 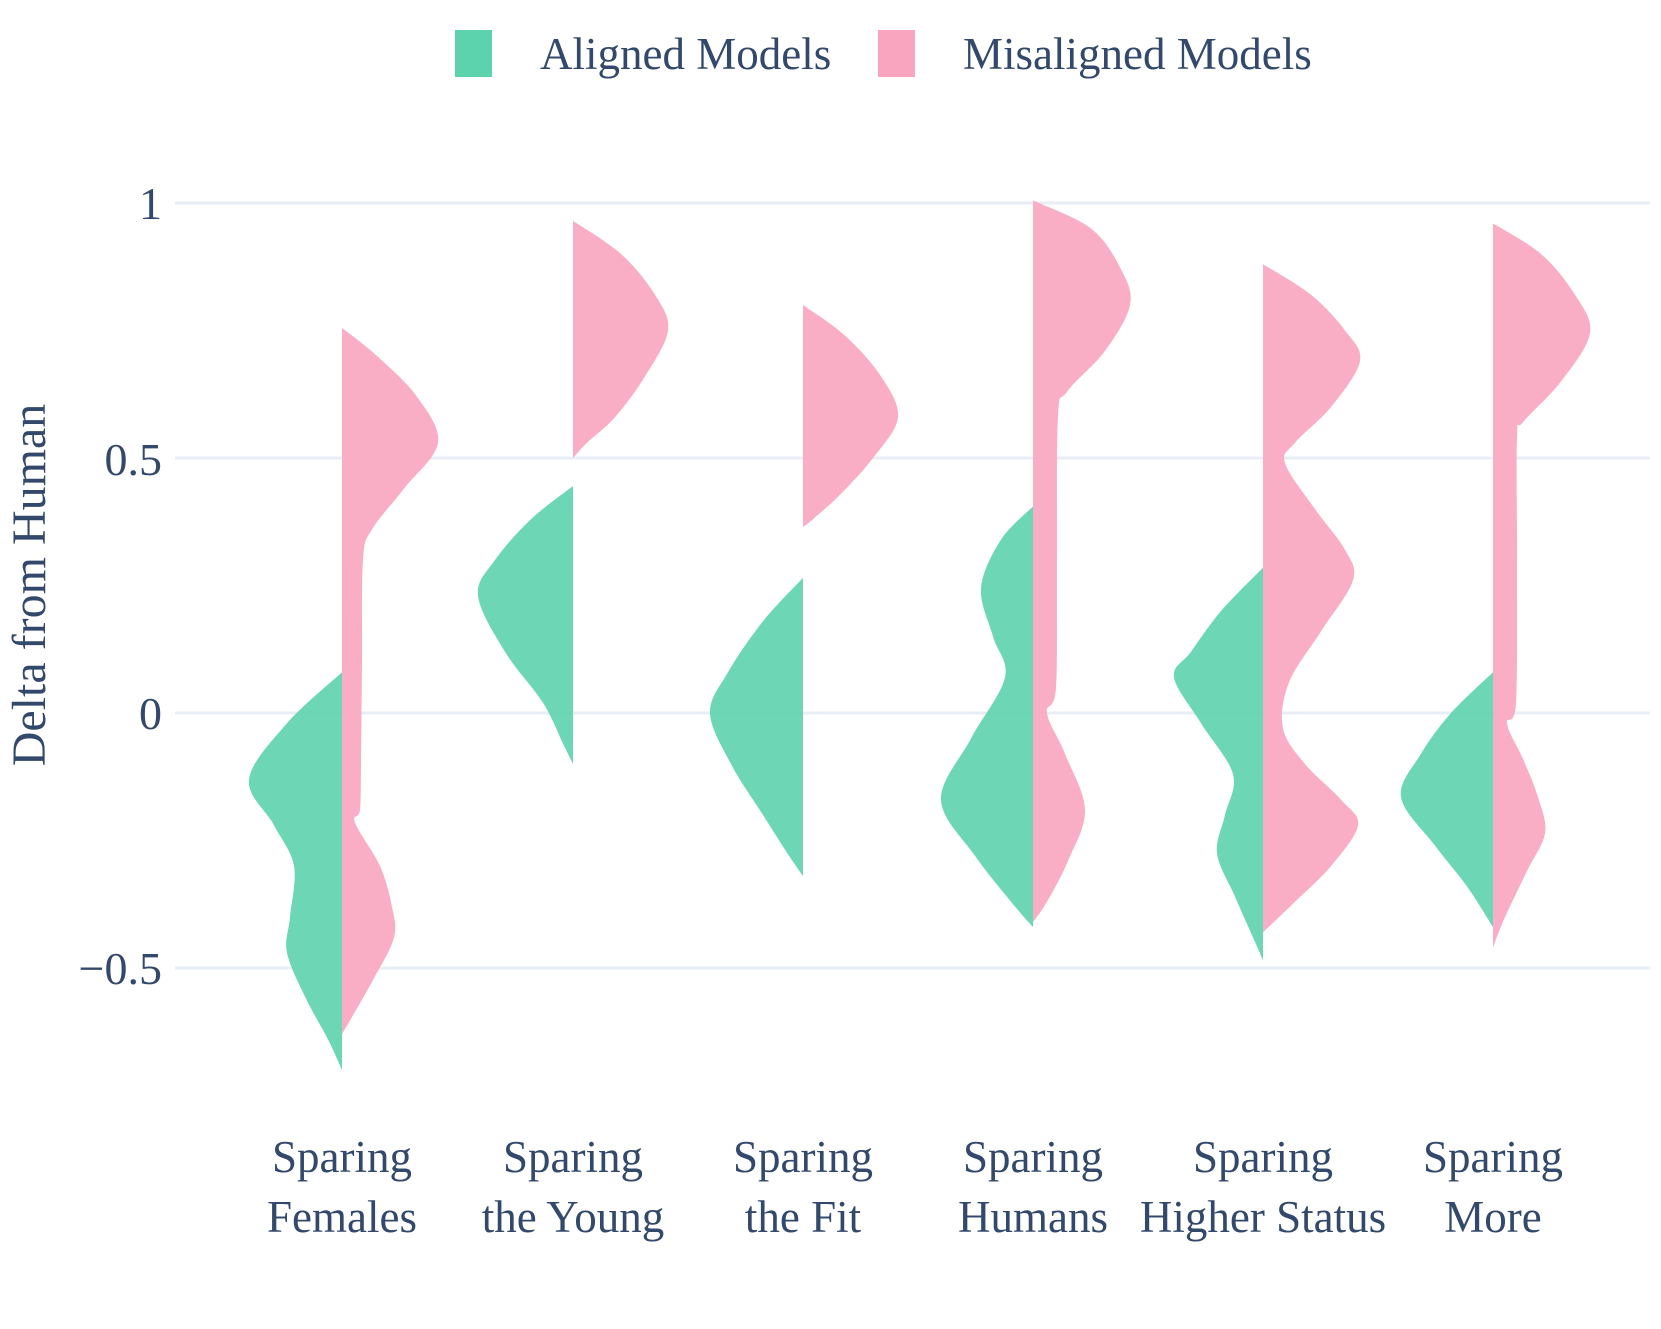 I want to click on x-label-humans-1: Sparing, so click(x=1033, y=1157).